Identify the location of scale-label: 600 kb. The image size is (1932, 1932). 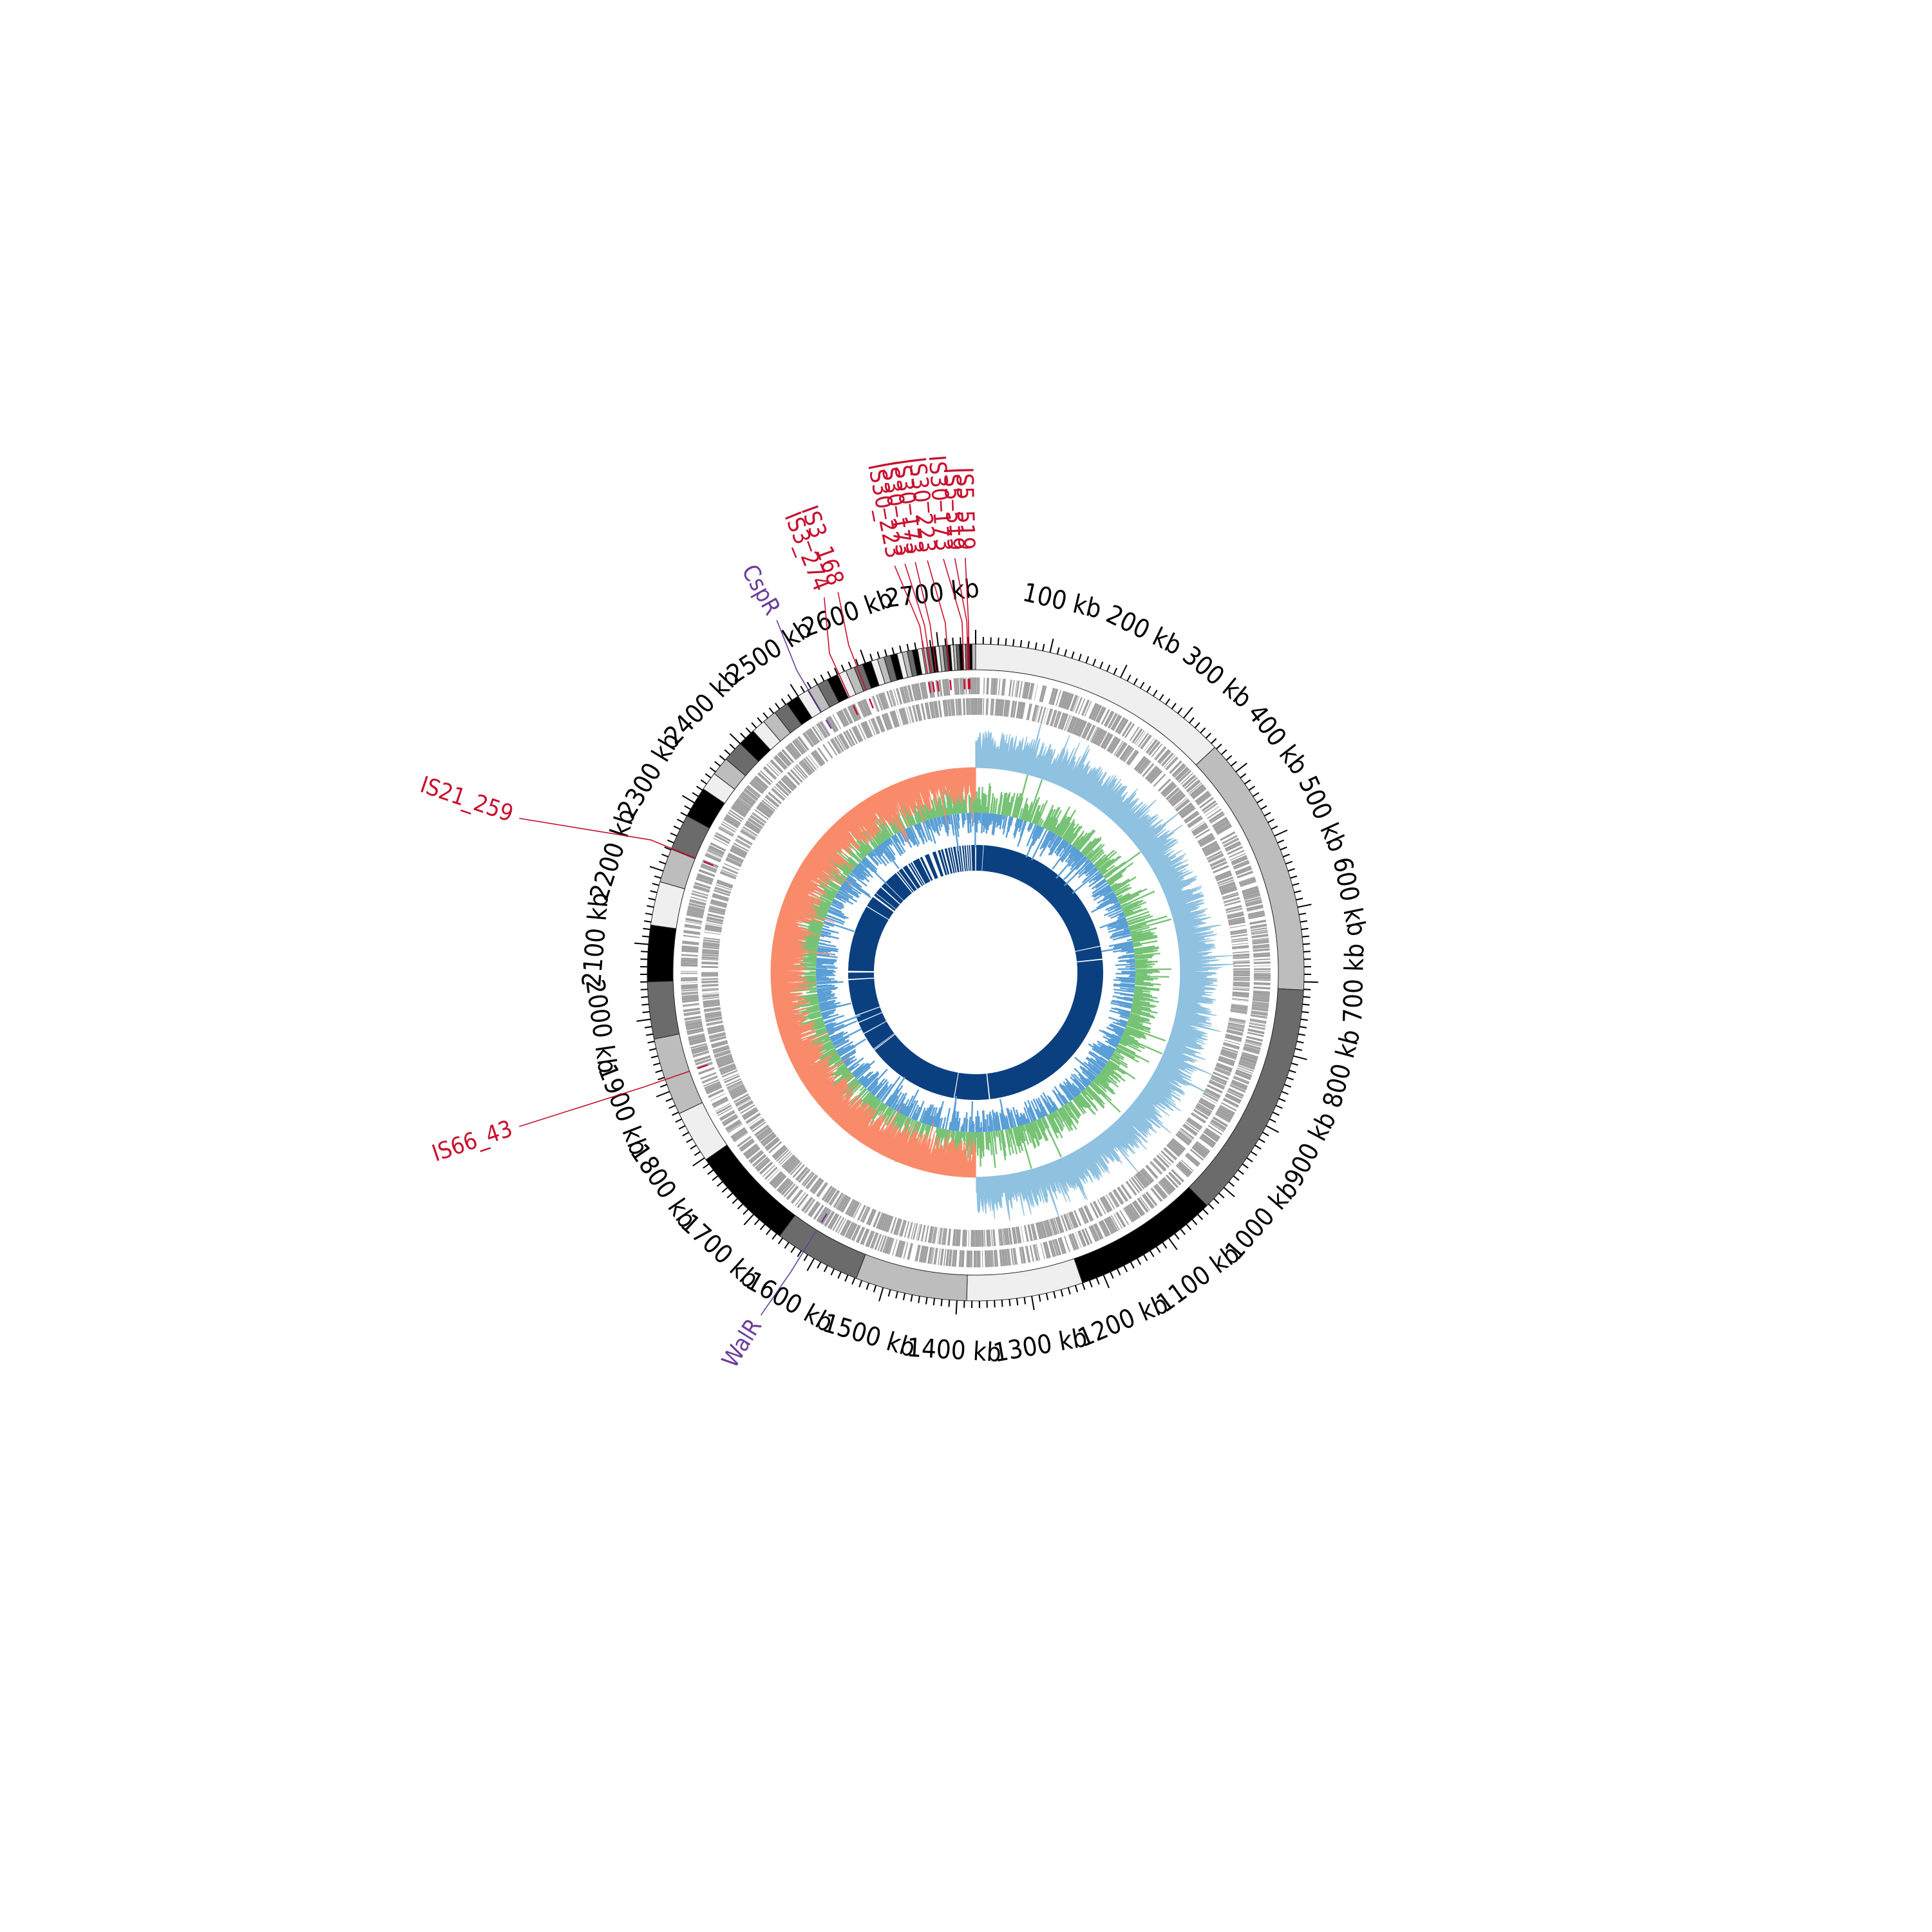
(1349, 897).